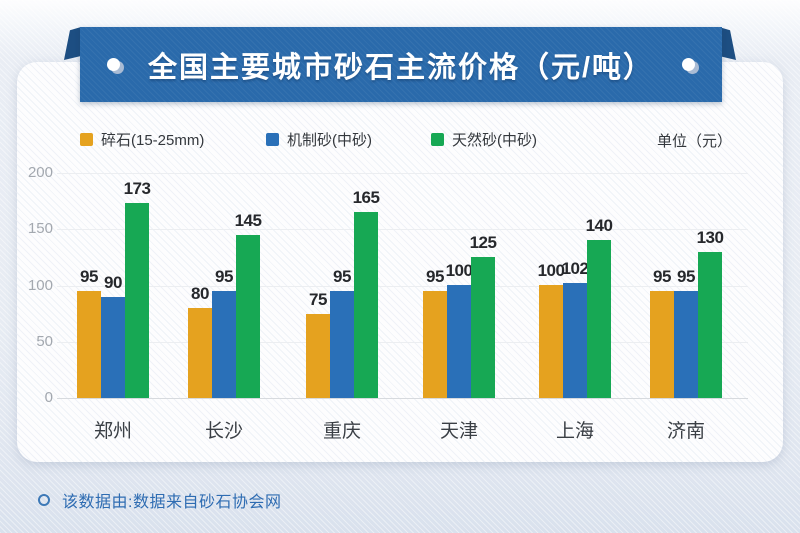 This screenshot has height=533, width=800. I want to click on y-tick-label: 200, so click(40, 172).